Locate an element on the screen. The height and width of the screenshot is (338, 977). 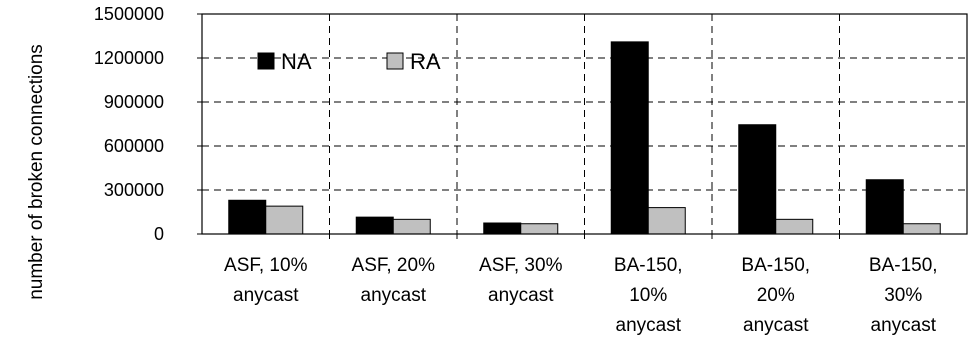
x-category-label: 10% is located at coordinates (648, 295).